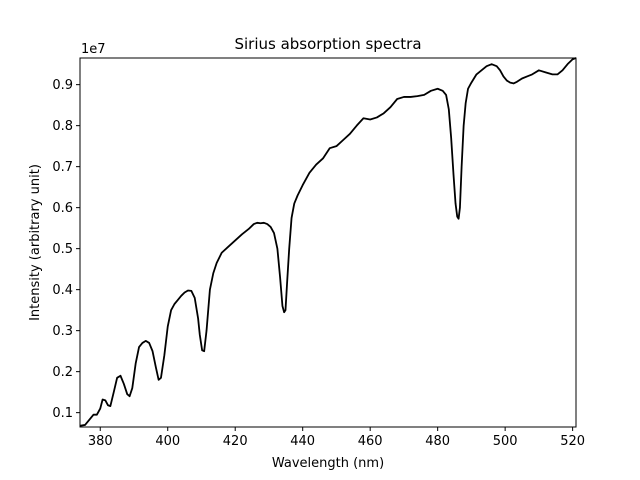 This screenshot has height=480, width=640. What do you see at coordinates (100, 441) in the screenshot?
I see `x-tick-label: 380` at bounding box center [100, 441].